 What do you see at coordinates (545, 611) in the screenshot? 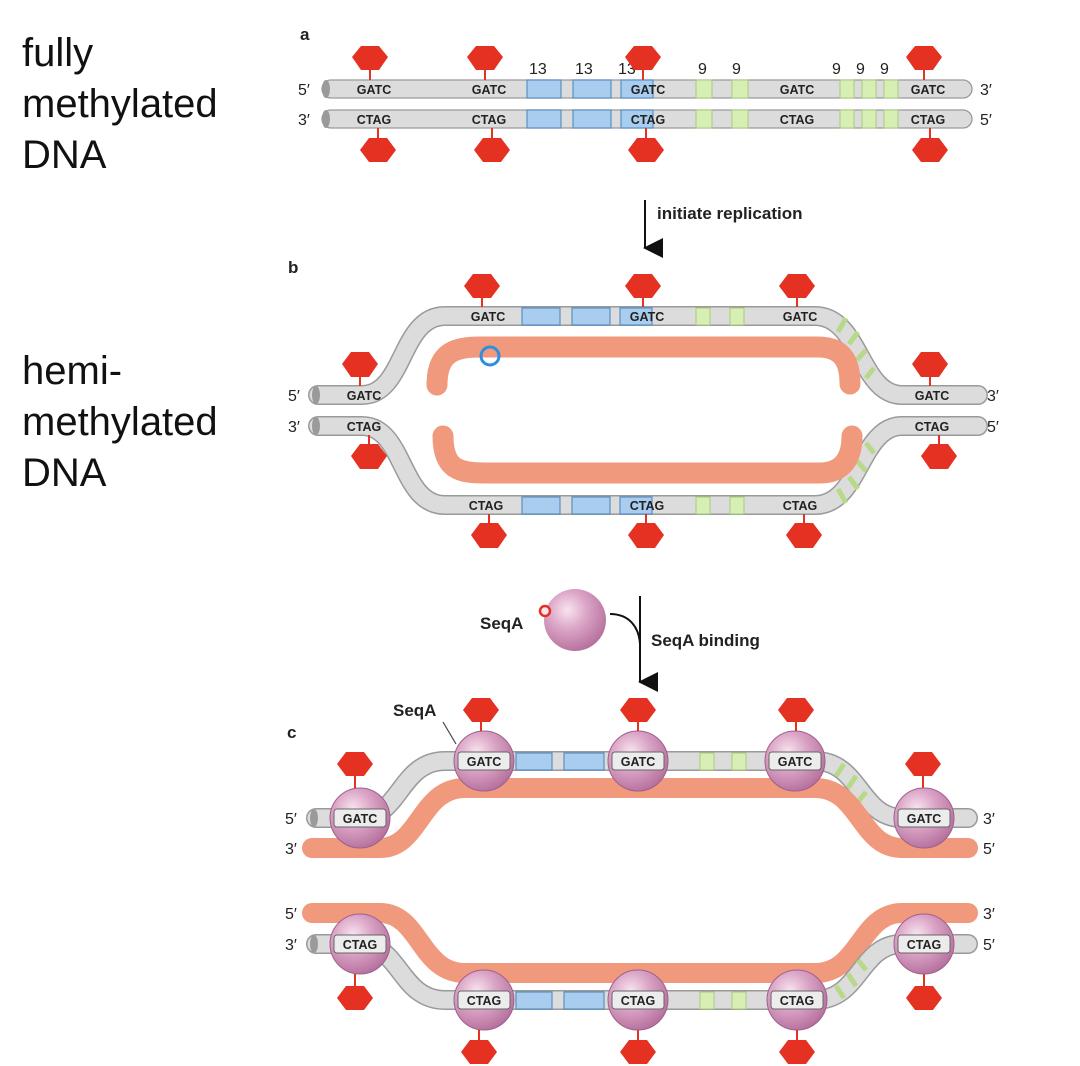
I see `seqa-binding-site-icon` at bounding box center [545, 611].